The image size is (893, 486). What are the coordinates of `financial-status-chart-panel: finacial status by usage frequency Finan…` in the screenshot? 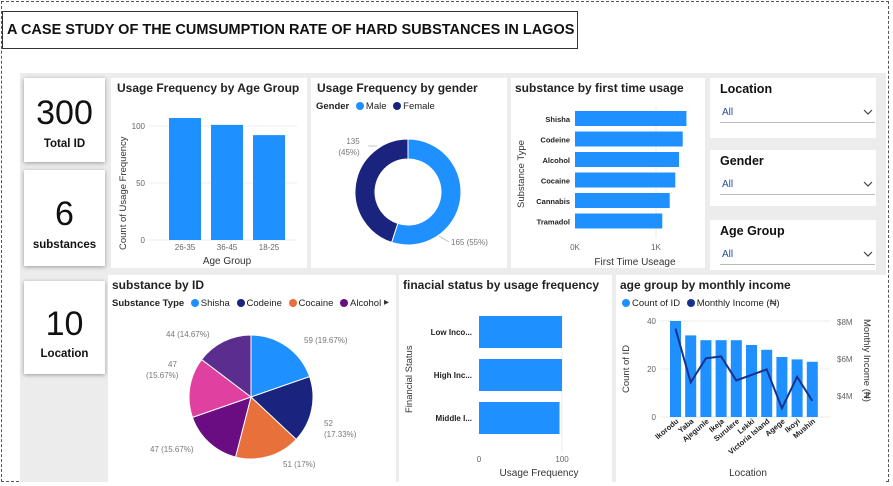 It's located at (505, 378).